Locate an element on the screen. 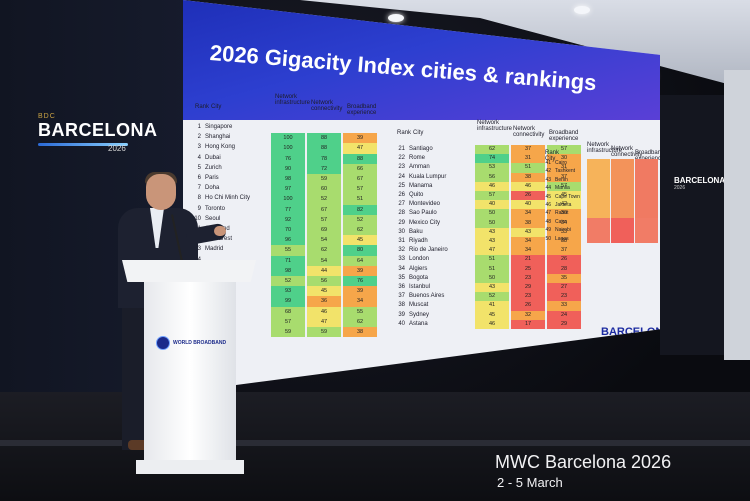 The height and width of the screenshot is (501, 750). rank-cell: 45 is located at coordinates (548, 196).